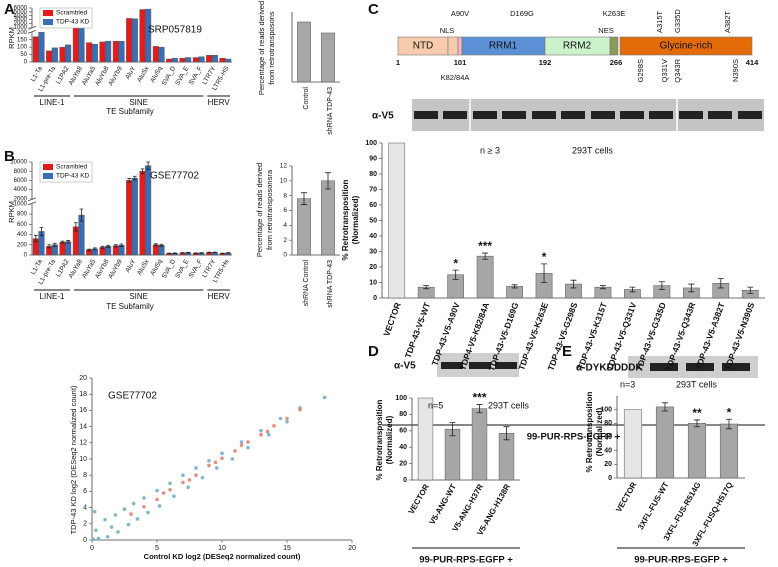 The image size is (778, 567). Describe the element at coordinates (83, 459) in the screenshot. I see `y-tick-label: 10` at that location.